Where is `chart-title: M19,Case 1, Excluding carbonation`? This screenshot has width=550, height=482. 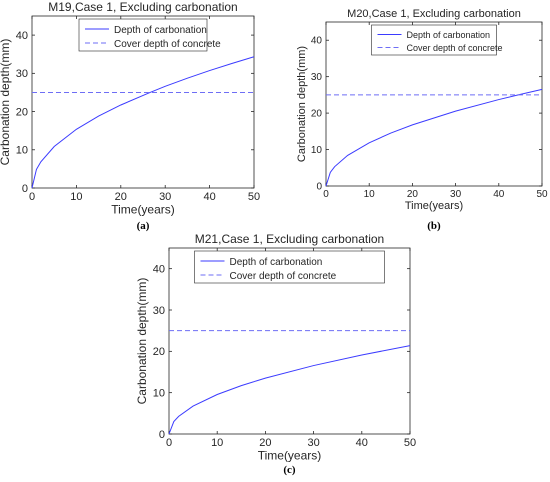 chart-title: M19,Case 1, Excluding carbonation is located at coordinates (142, 7).